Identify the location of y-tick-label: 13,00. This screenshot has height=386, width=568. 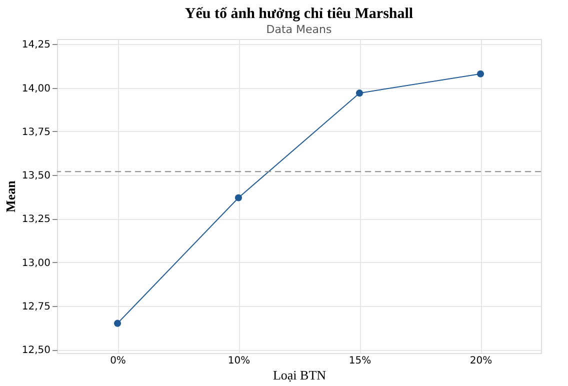
(36, 263).